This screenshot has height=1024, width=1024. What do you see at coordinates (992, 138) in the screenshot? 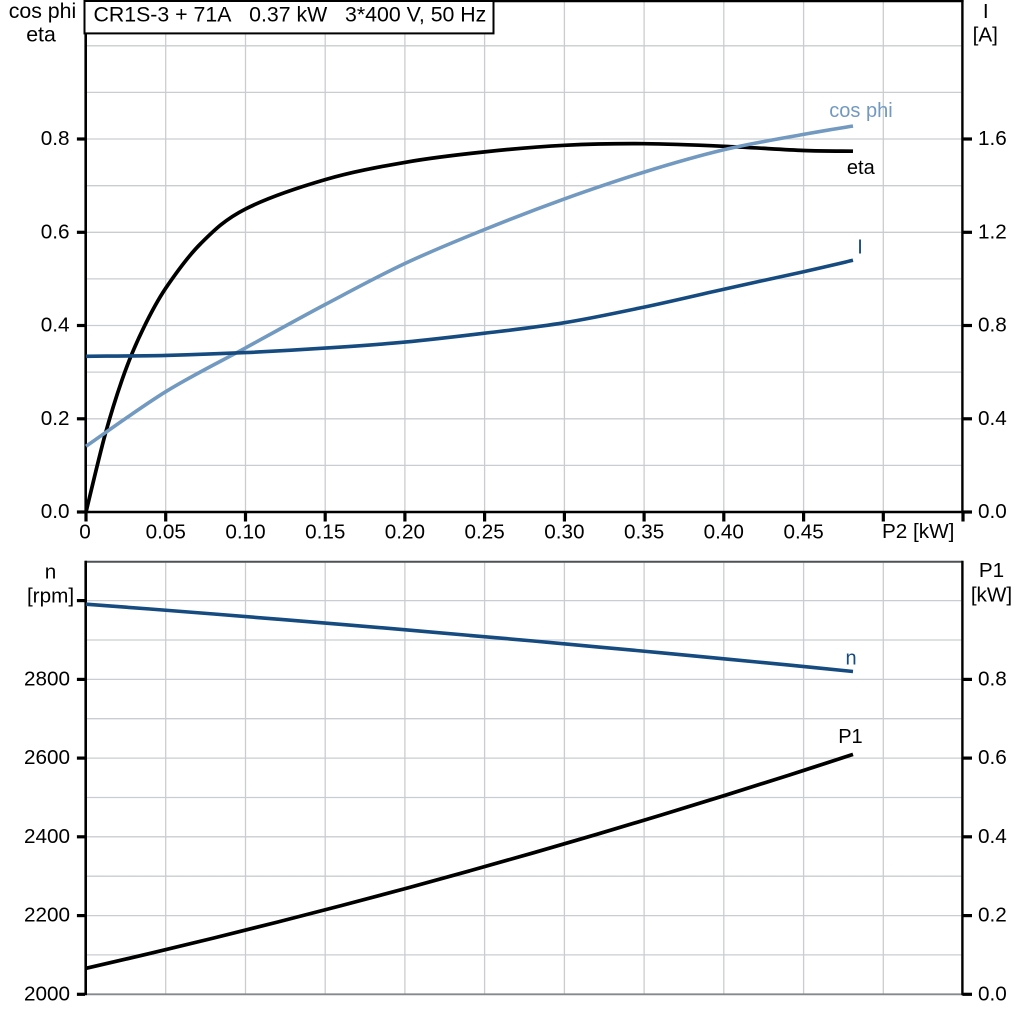
I see `svg-text: 1.6` at bounding box center [992, 138].